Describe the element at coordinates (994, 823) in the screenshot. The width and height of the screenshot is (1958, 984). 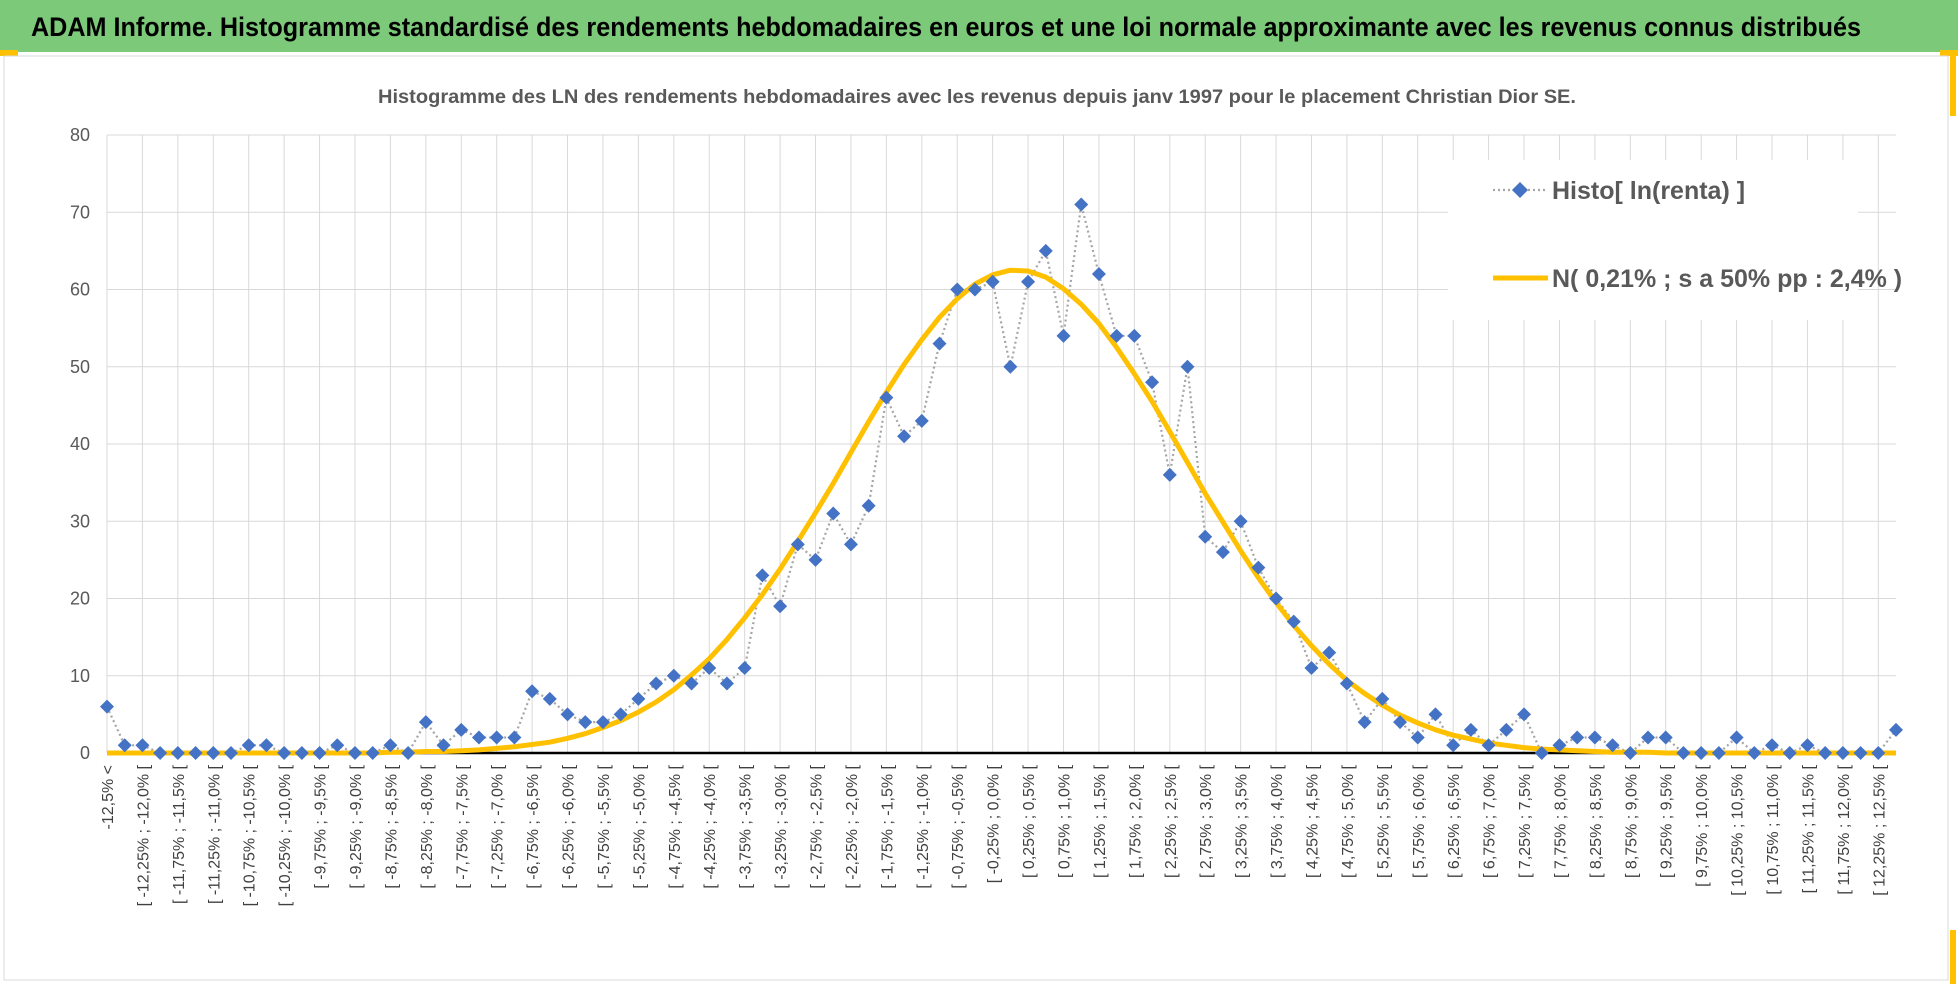
I see `x-tick-label: [ -0,25% ; 0,0% [` at that location.